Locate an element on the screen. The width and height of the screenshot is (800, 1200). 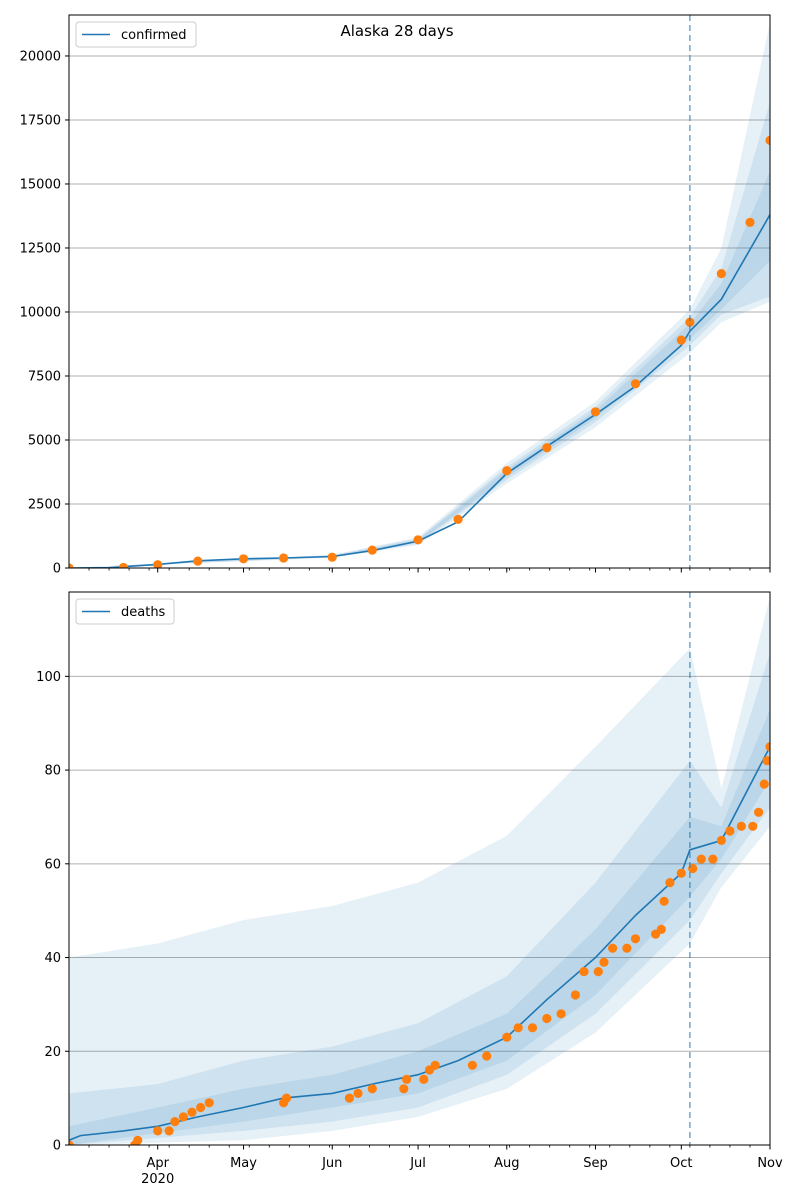
x-tick-label: Jun is located at coordinates (331, 1163).